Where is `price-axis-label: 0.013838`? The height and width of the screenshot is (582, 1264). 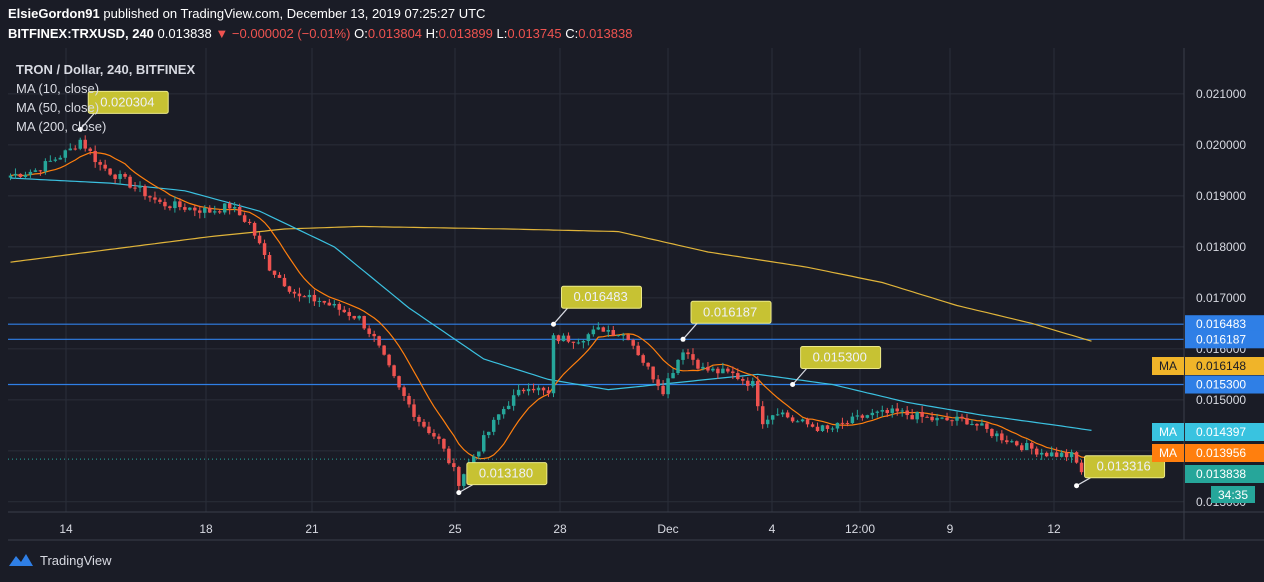
price-axis-label: 0.013838 is located at coordinates (1224, 474).